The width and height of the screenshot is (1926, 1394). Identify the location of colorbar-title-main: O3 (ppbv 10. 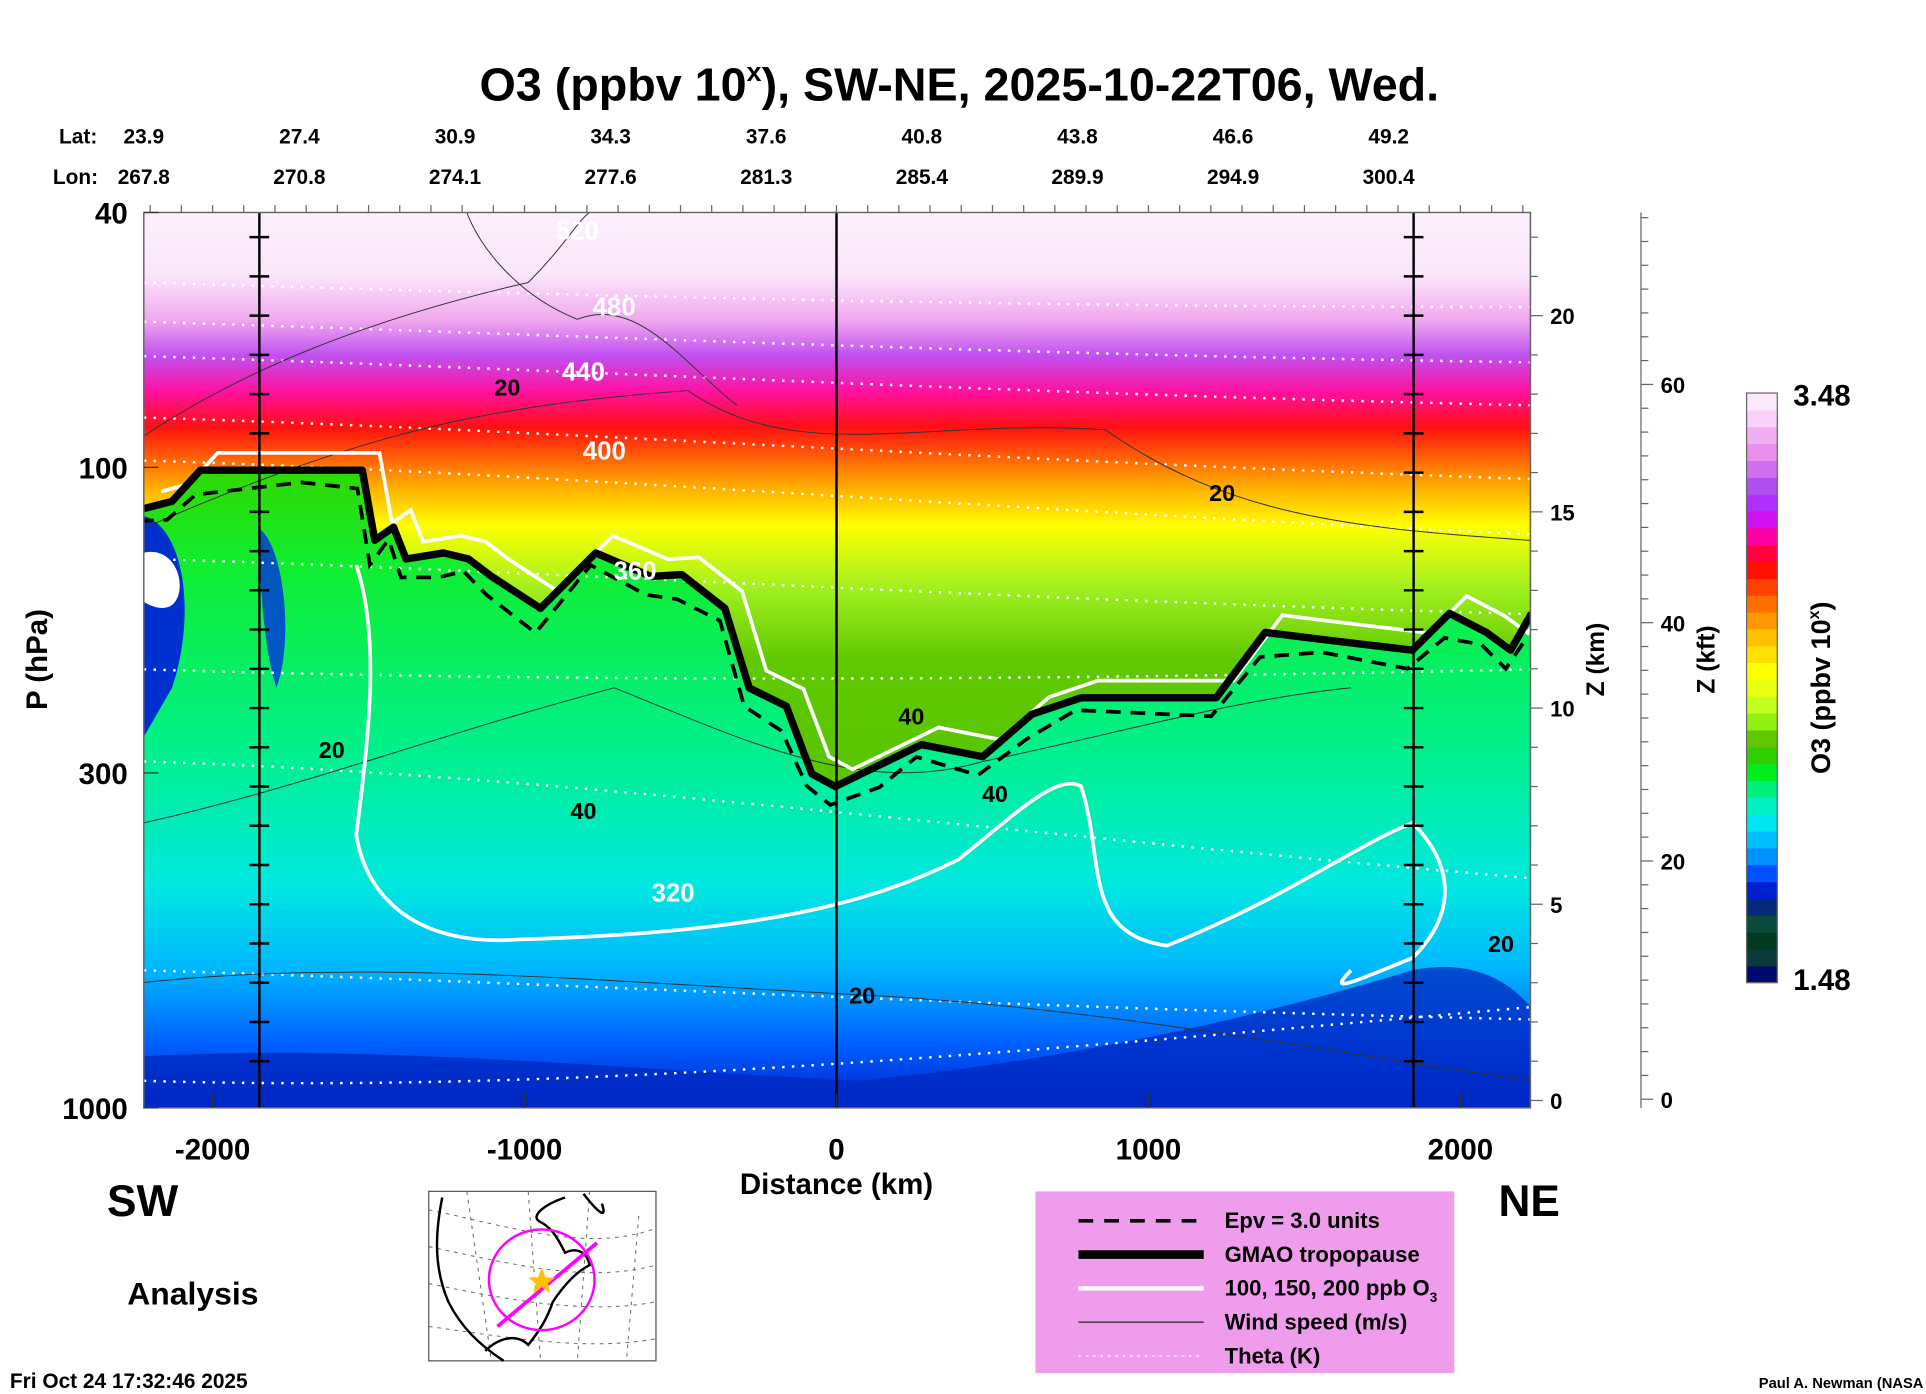
(1821, 696).